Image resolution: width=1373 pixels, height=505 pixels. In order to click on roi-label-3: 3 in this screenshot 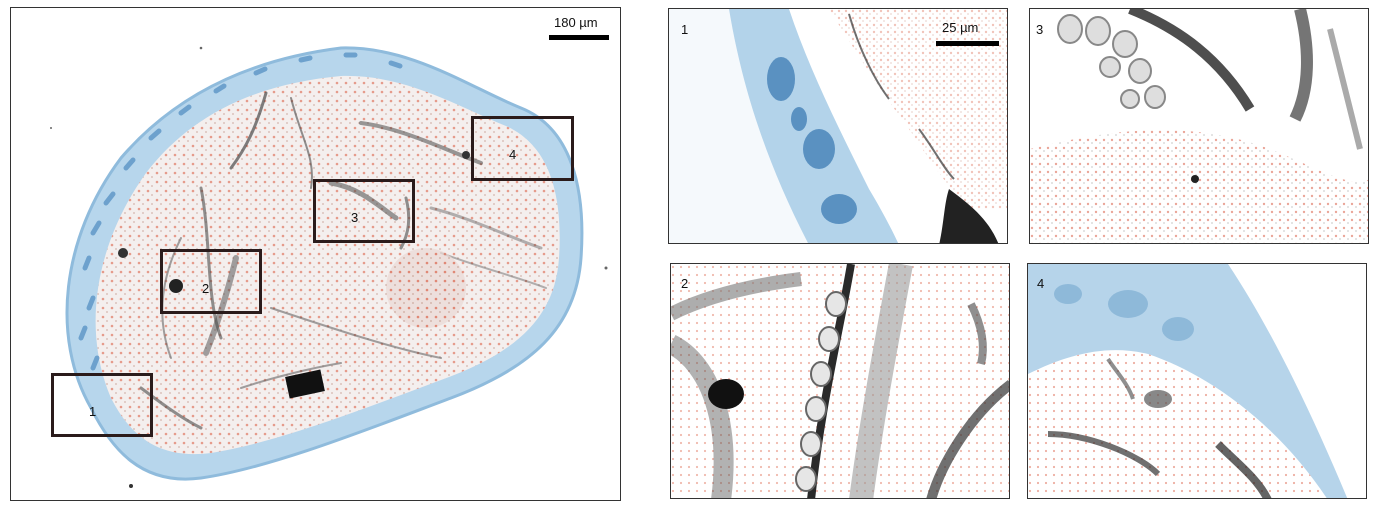, I will do `click(355, 217)`.